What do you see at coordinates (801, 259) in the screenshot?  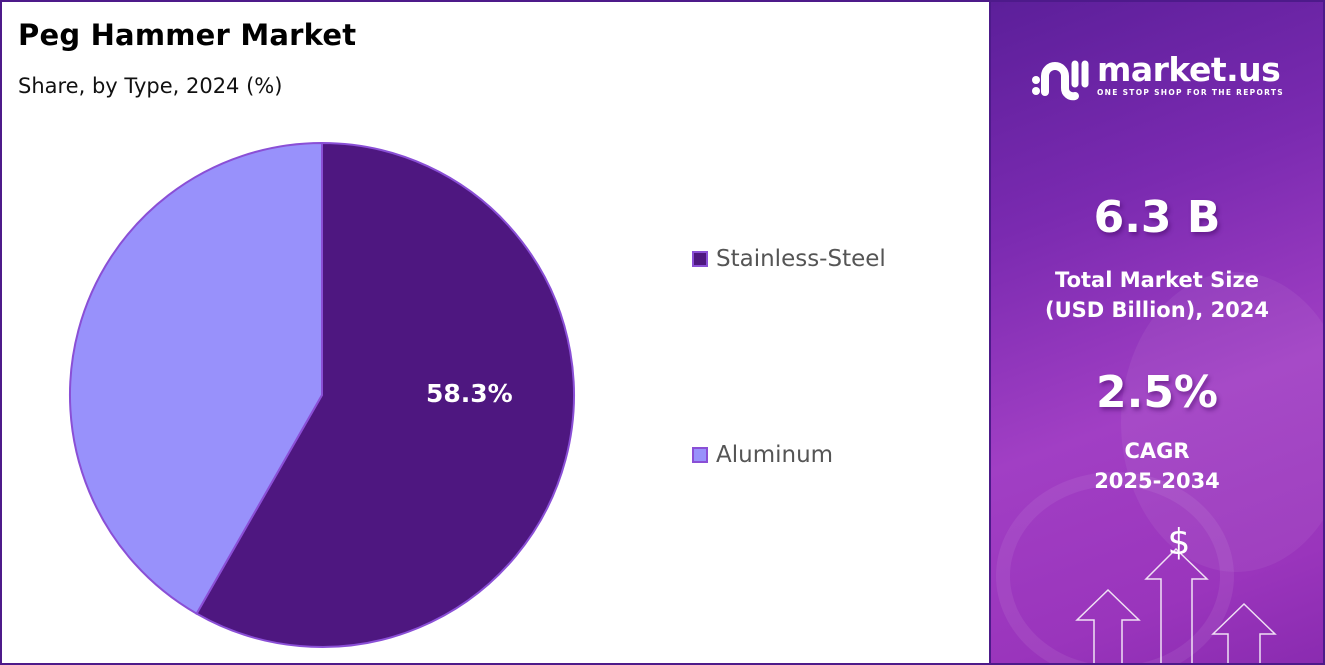 I see `legend-label: Stainless-Steel` at bounding box center [801, 259].